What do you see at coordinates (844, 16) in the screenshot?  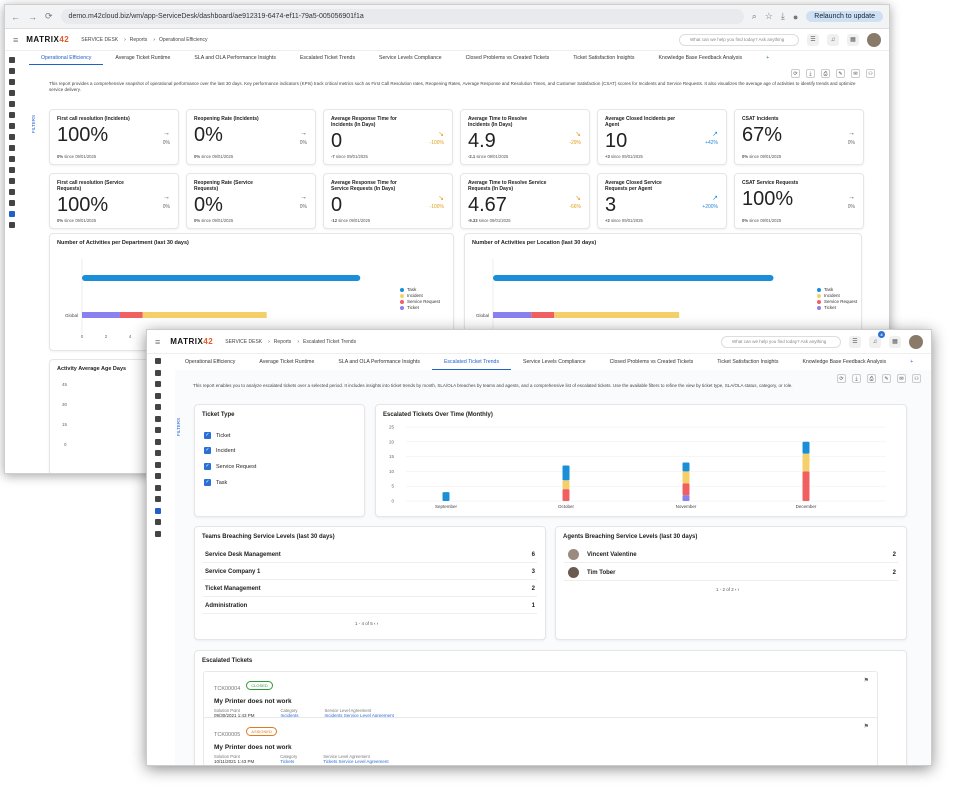 I see `relaunch-button: Relaunch to update` at bounding box center [844, 16].